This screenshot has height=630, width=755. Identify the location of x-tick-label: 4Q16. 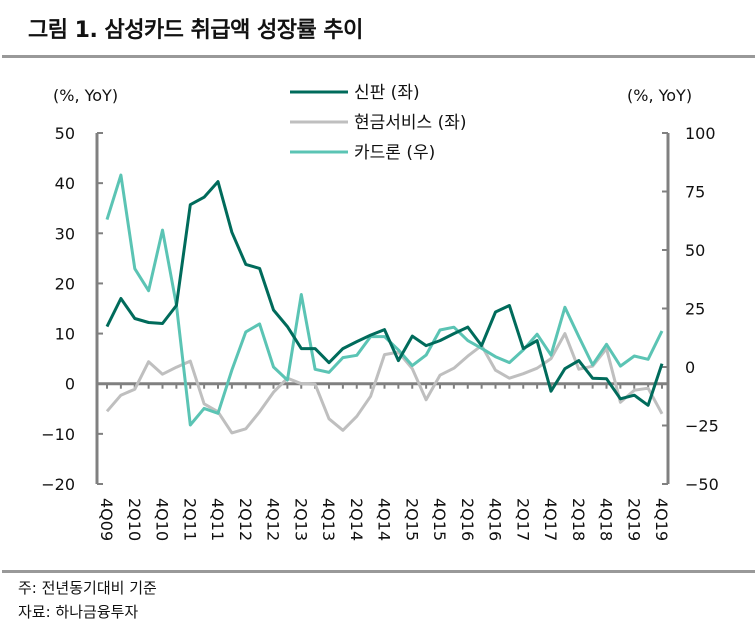
(495, 519).